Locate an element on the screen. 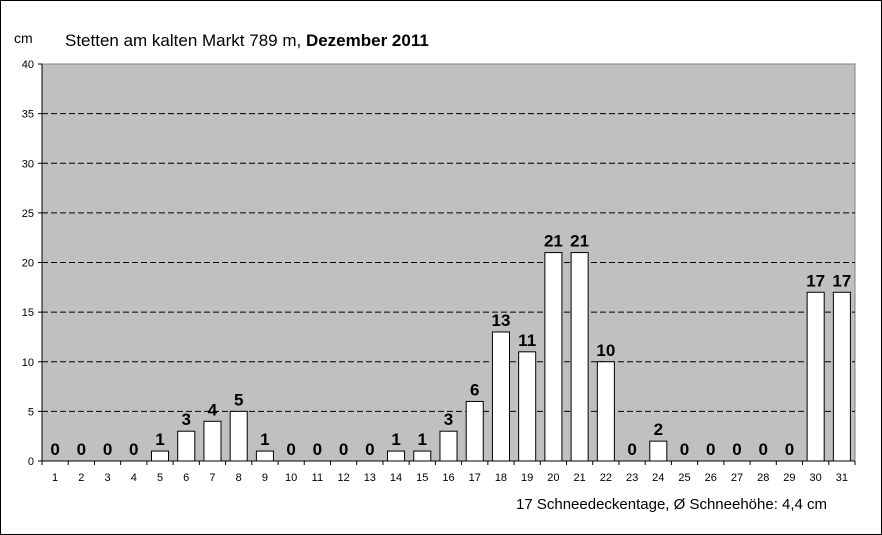 The image size is (882, 535). y-tick-label: 20 is located at coordinates (28, 264).